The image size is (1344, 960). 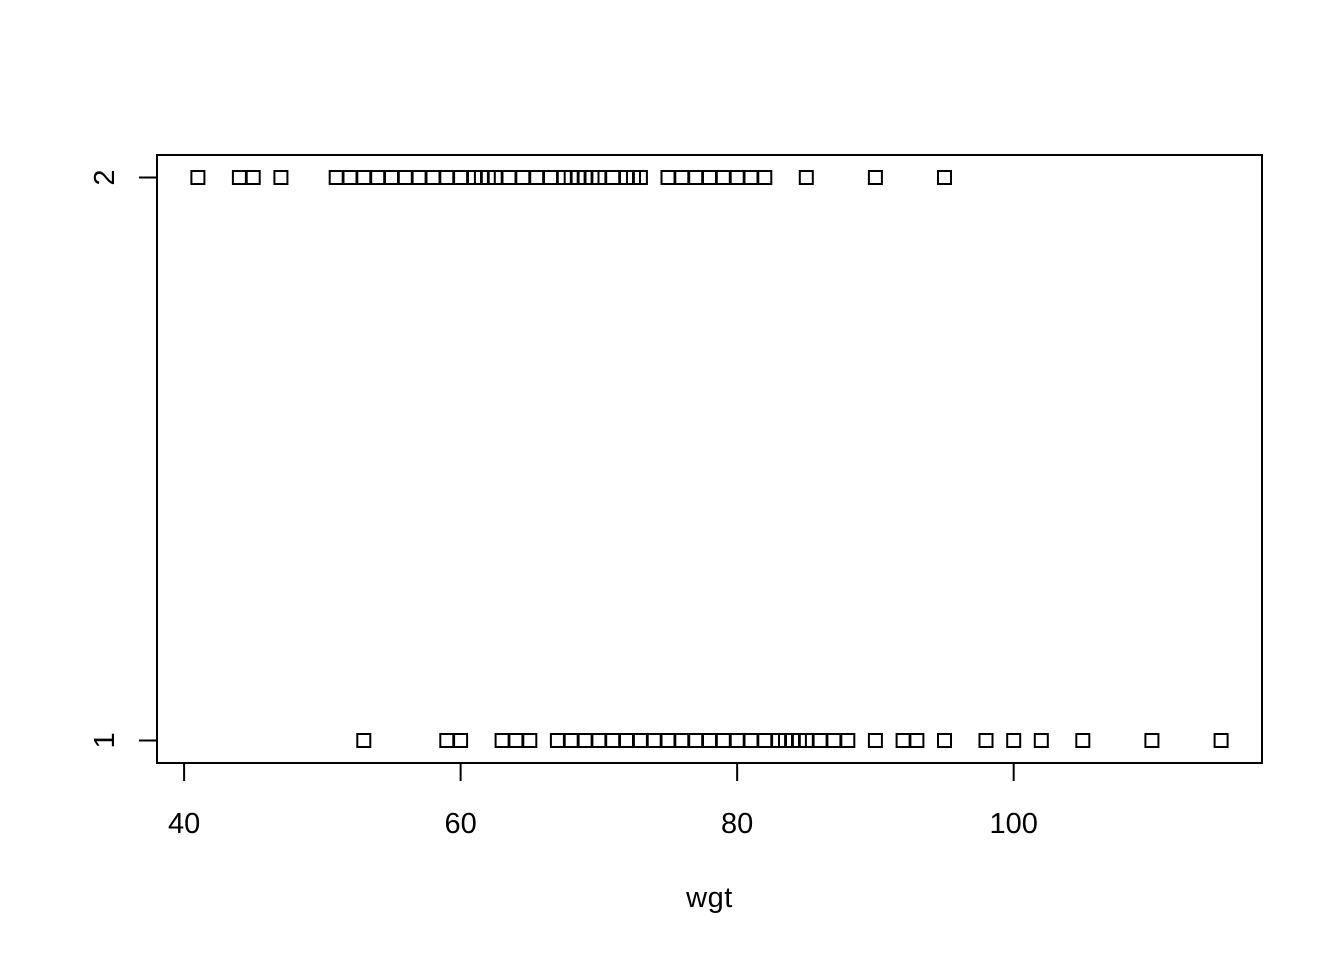 What do you see at coordinates (105, 177) in the screenshot?
I see `y-tick-label: 2` at bounding box center [105, 177].